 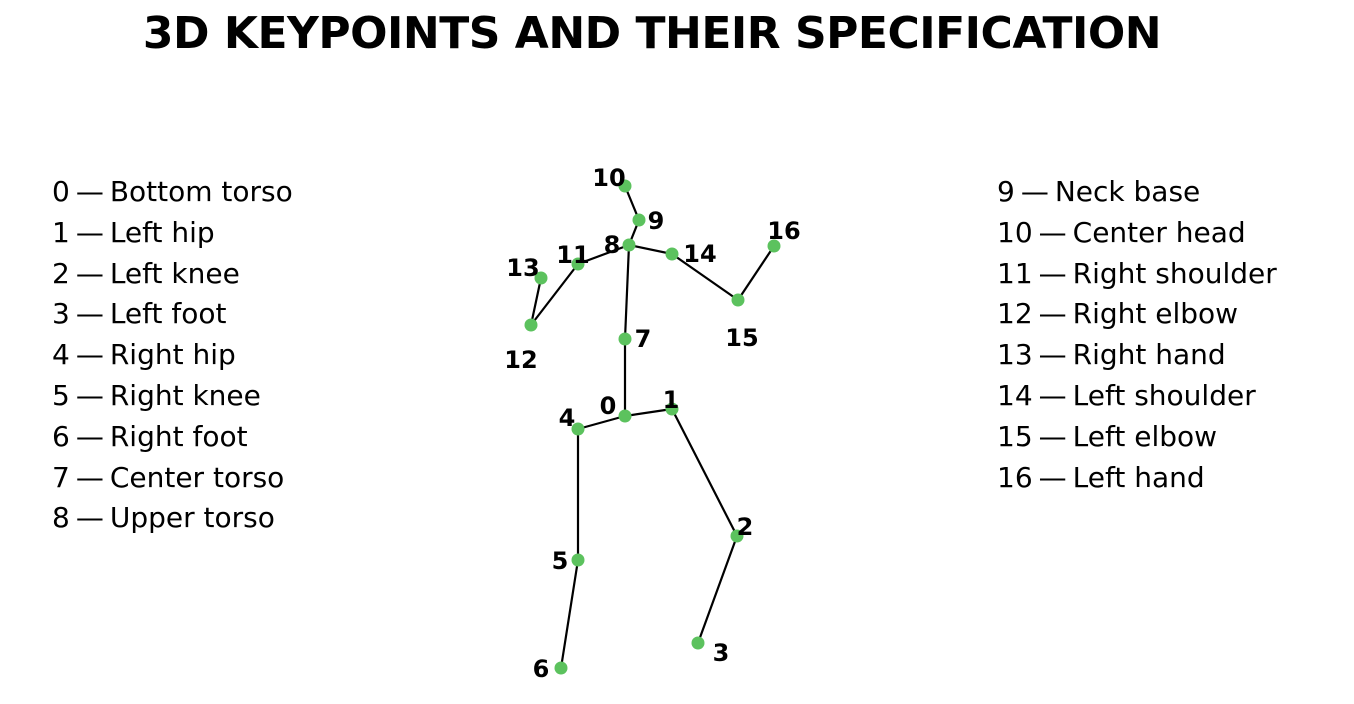 I want to click on legend-id: 14, so click(x=1015, y=395).